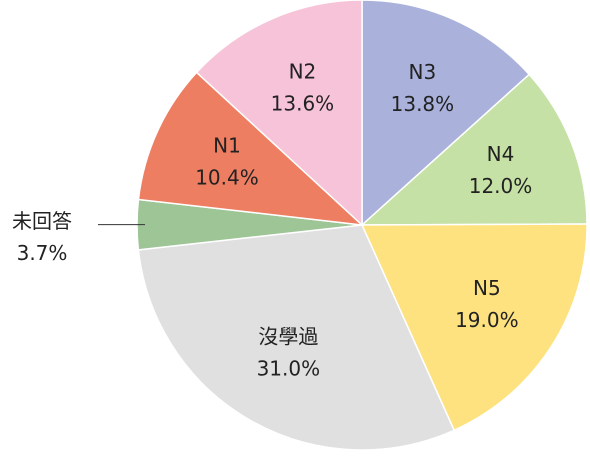 This screenshot has width=590, height=458. What do you see at coordinates (42, 221) in the screenshot?
I see `slice-label: 未回答` at bounding box center [42, 221].